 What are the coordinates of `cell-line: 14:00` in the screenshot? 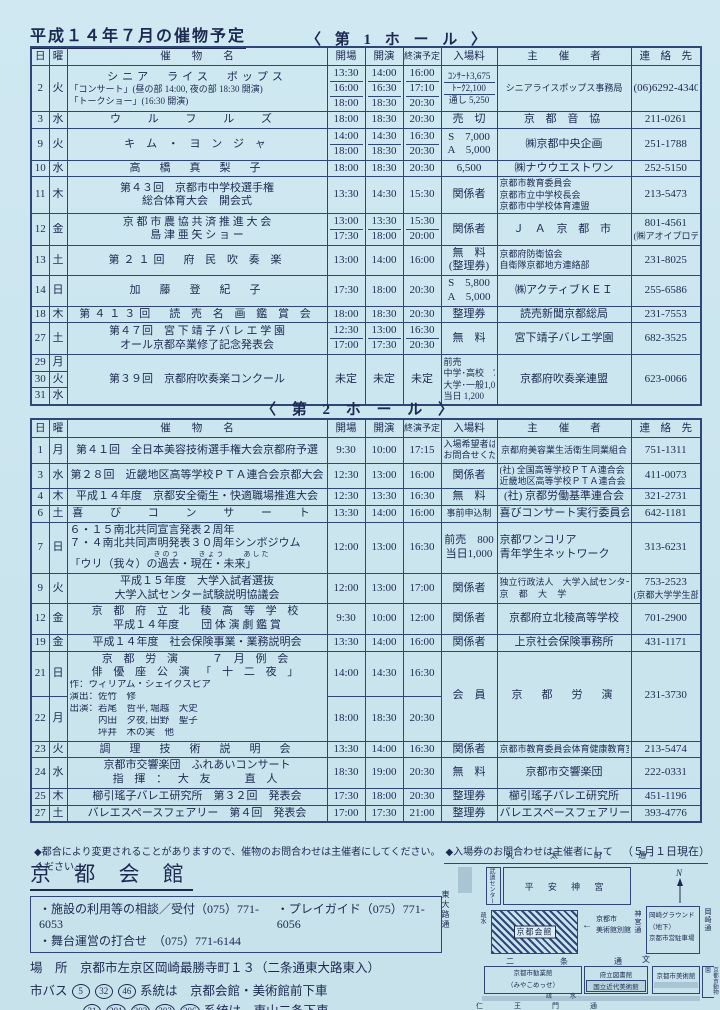 It's located at (346, 672).